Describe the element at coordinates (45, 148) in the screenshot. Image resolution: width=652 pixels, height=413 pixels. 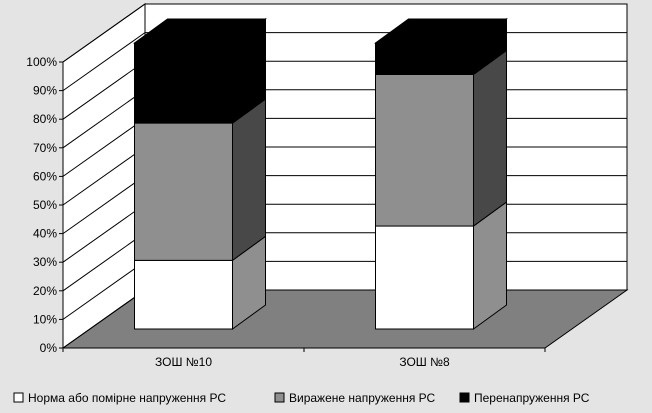
I see `y-tick-label: 70%` at that location.